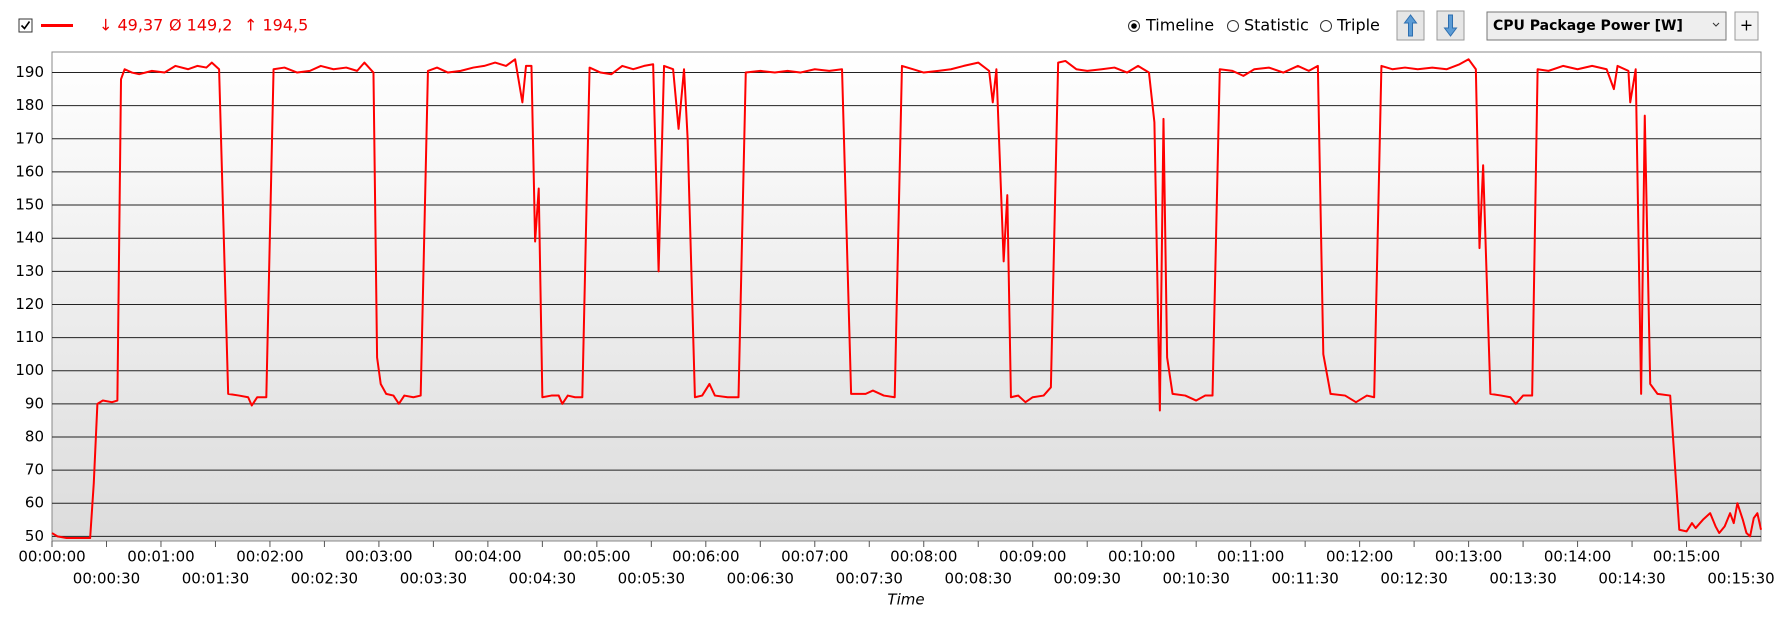 This screenshot has height=622, width=1778. Describe the element at coordinates (269, 557) in the screenshot. I see `x-tick-label: 00:02:00` at that location.